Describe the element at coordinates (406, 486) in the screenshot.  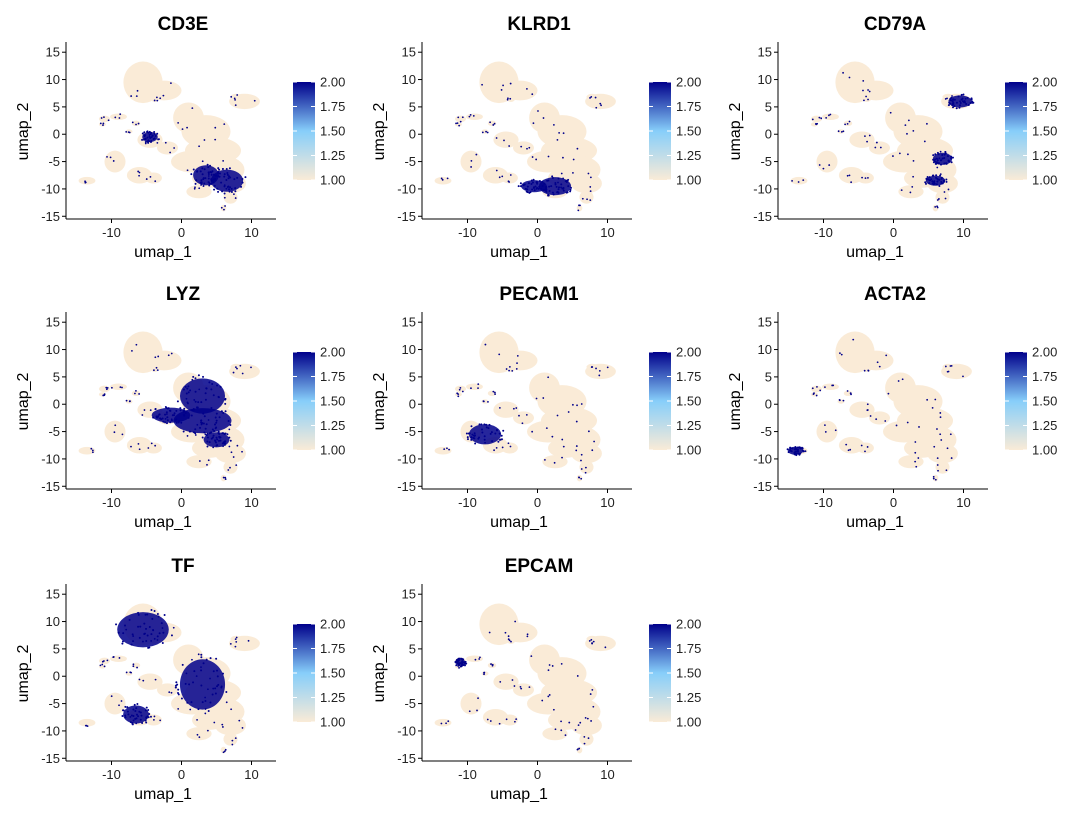
I see `y-tick-label: -15` at that location.